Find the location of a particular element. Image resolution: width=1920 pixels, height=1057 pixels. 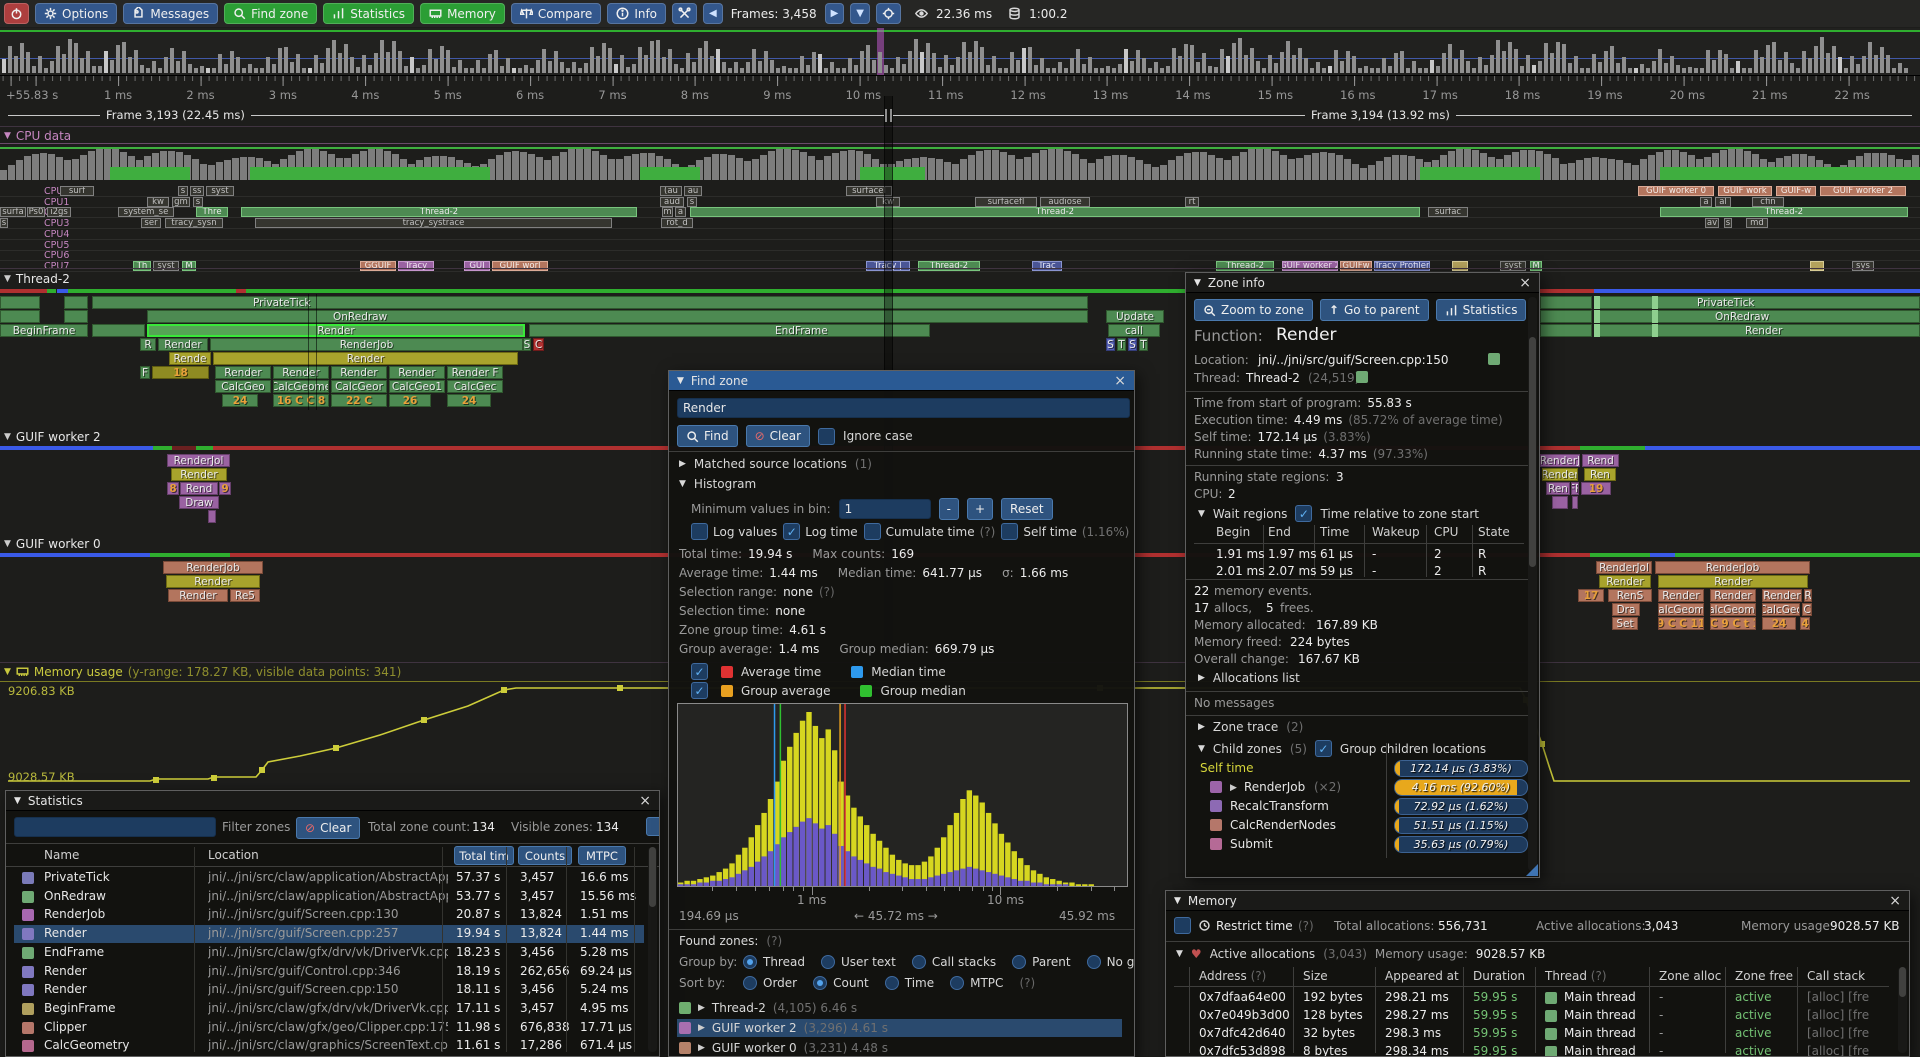

log-time-checkbox: ✓ is located at coordinates (792, 531).